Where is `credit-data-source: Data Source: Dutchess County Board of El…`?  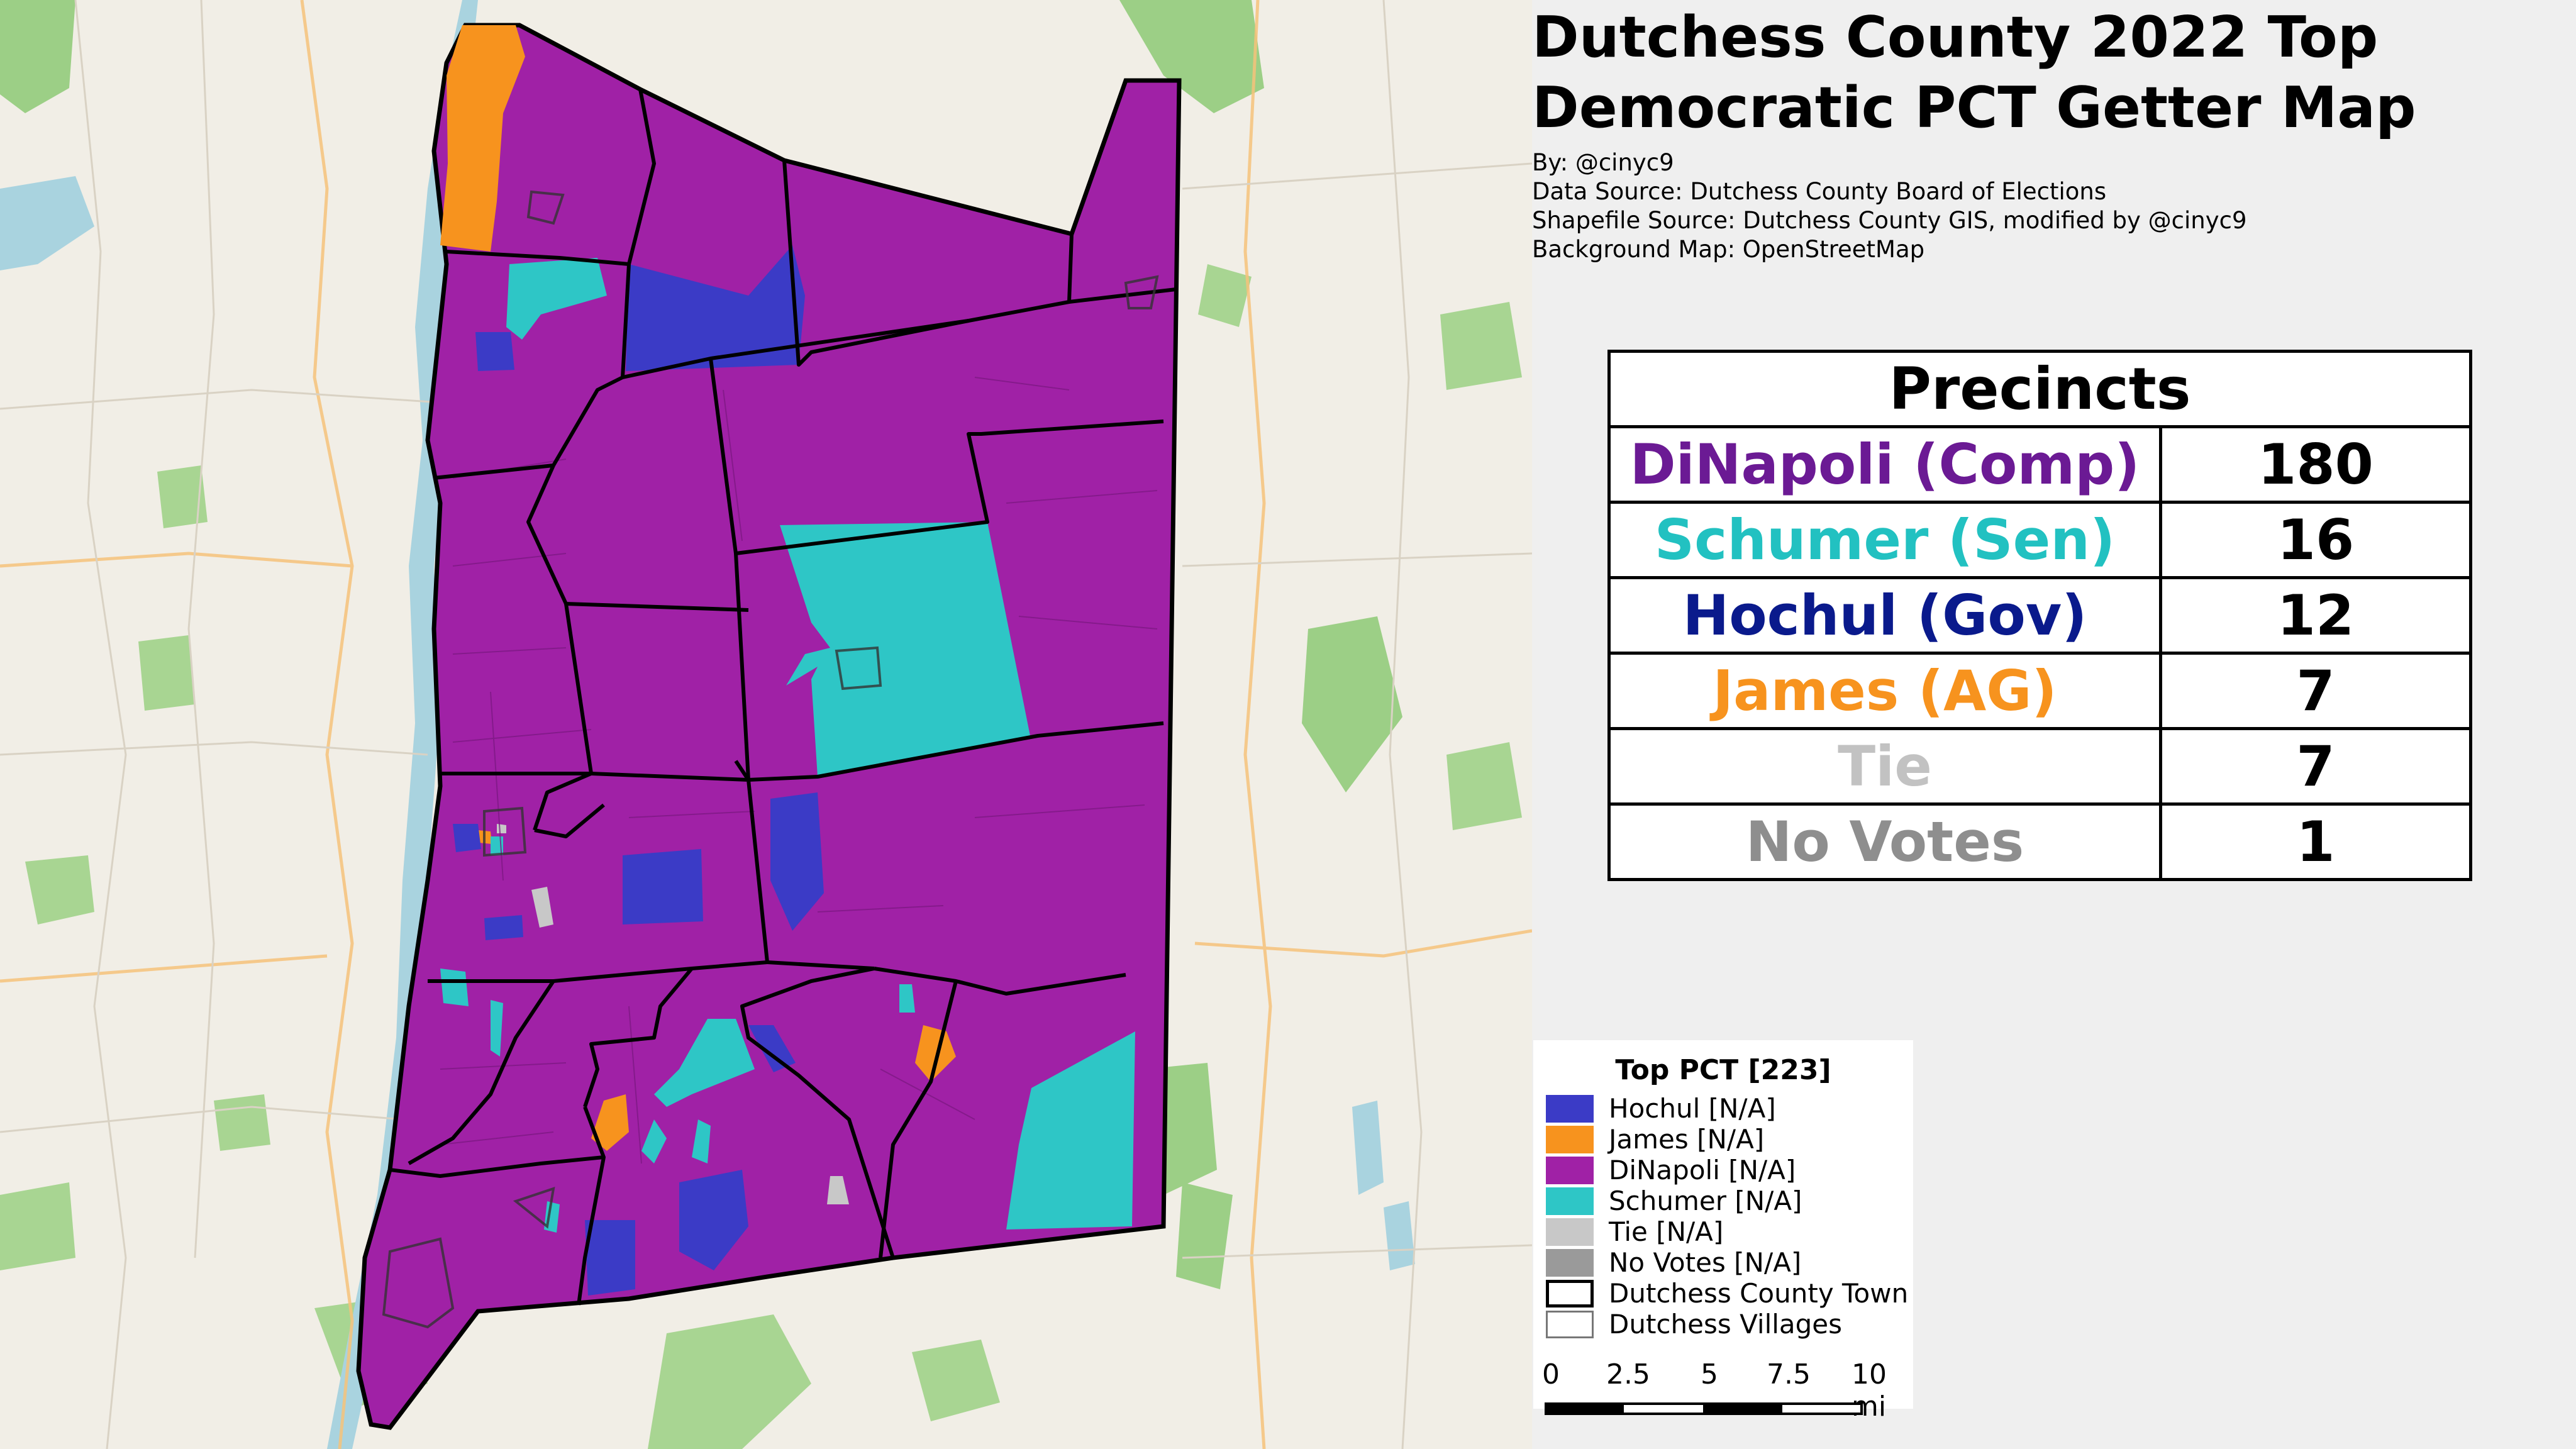
credit-data-source: Data Source: Dutchess County Board of El… is located at coordinates (1819, 191).